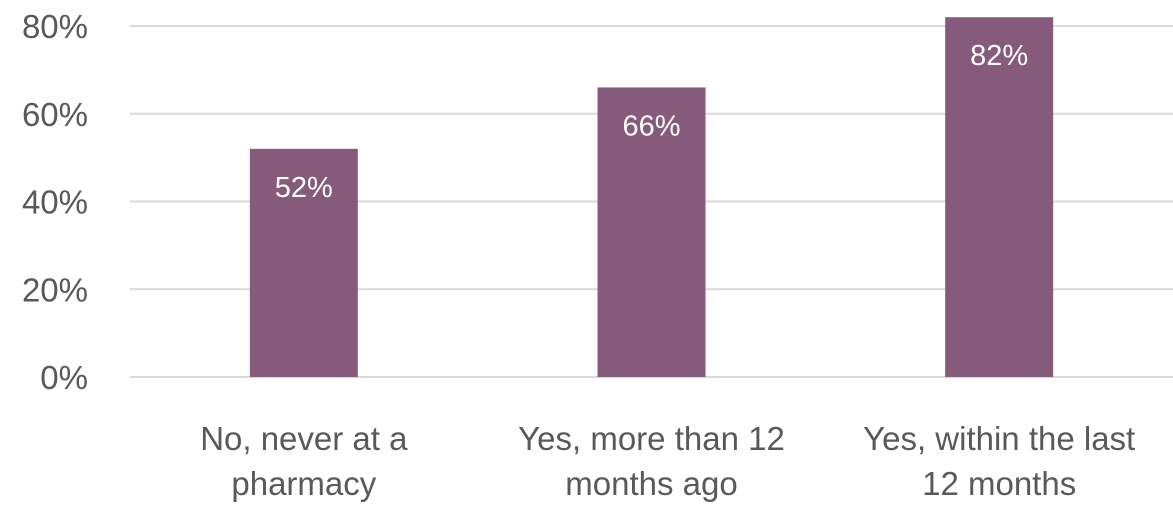 The height and width of the screenshot is (505, 1173). Describe the element at coordinates (651, 126) in the screenshot. I see `bar-data-label: 66%` at that location.